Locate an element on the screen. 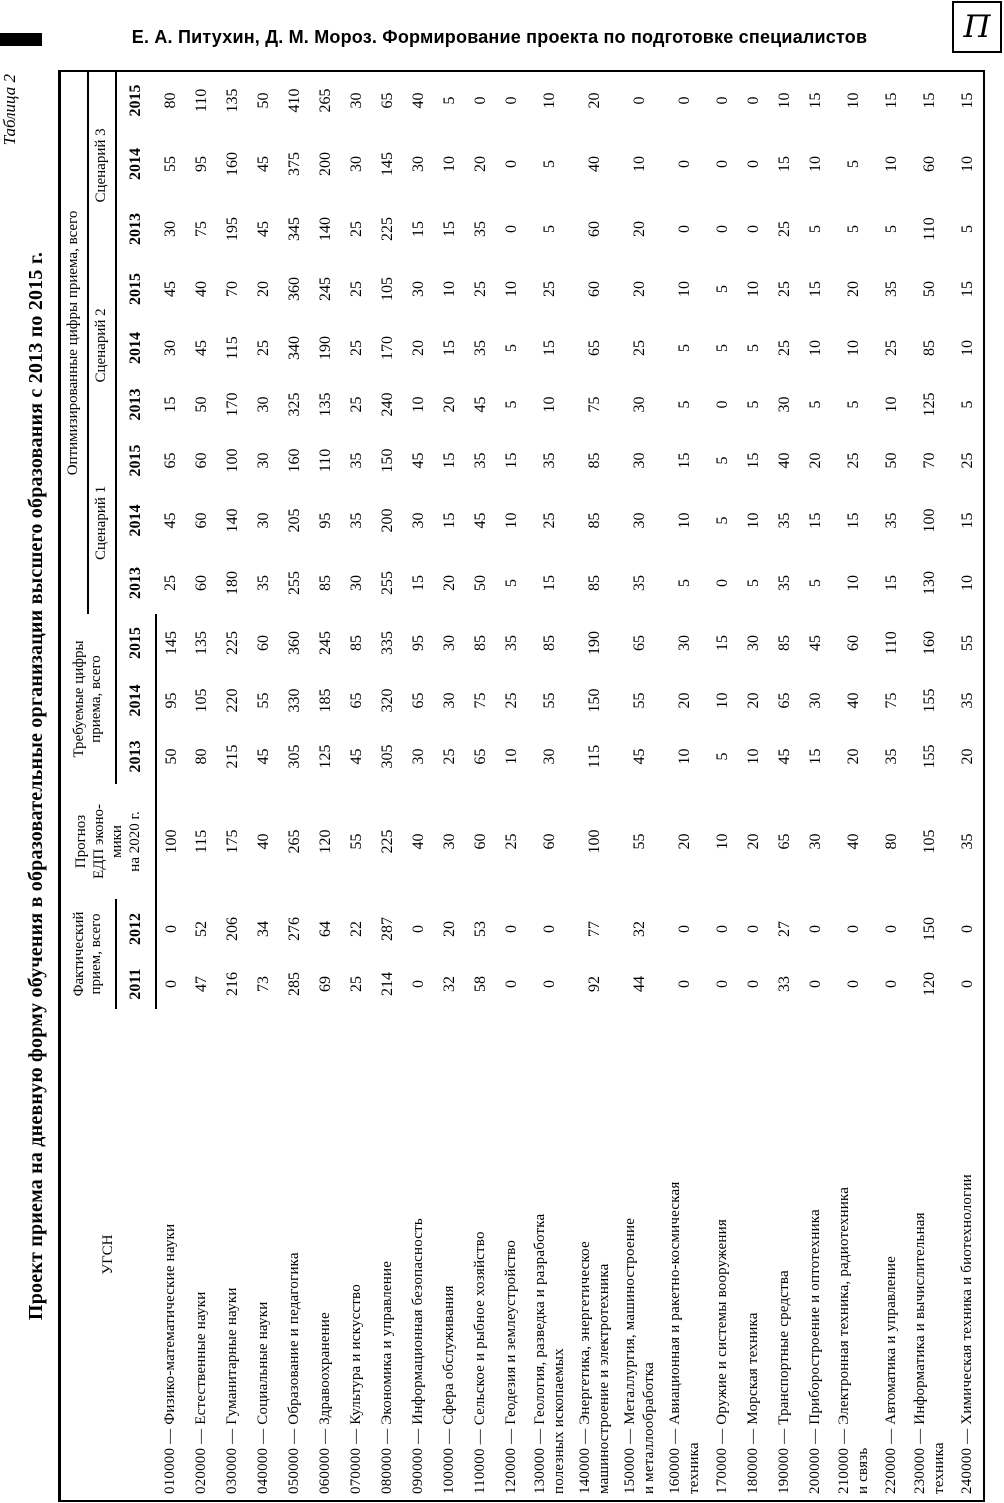 The height and width of the screenshot is (1503, 1004). value-cell: 200 is located at coordinates (325, 163).